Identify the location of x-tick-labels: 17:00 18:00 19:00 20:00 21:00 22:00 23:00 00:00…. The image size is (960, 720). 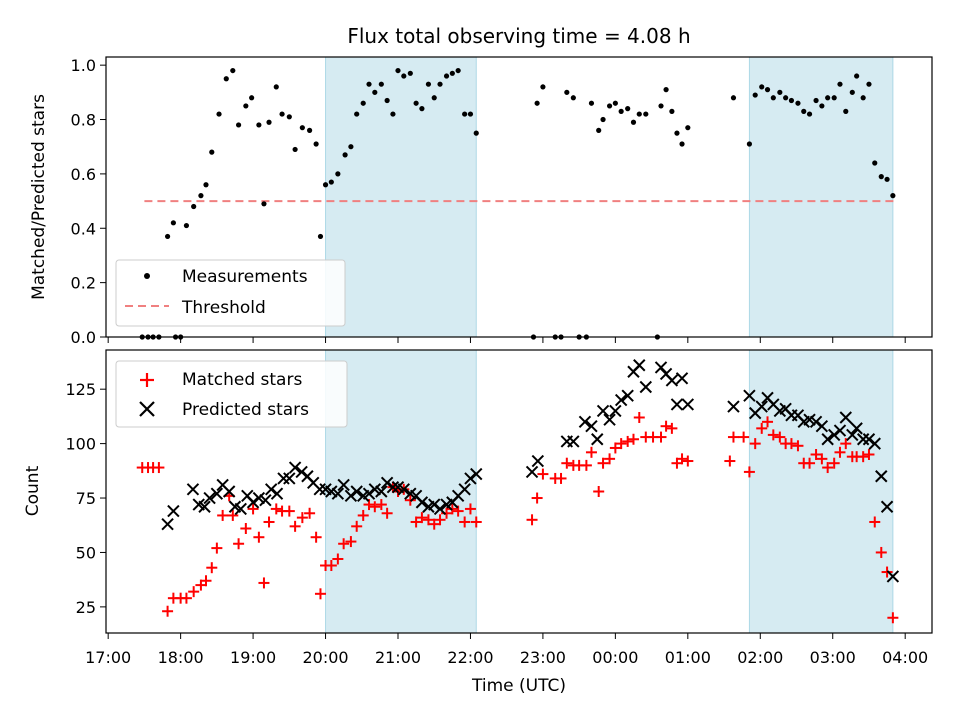
(506, 657).